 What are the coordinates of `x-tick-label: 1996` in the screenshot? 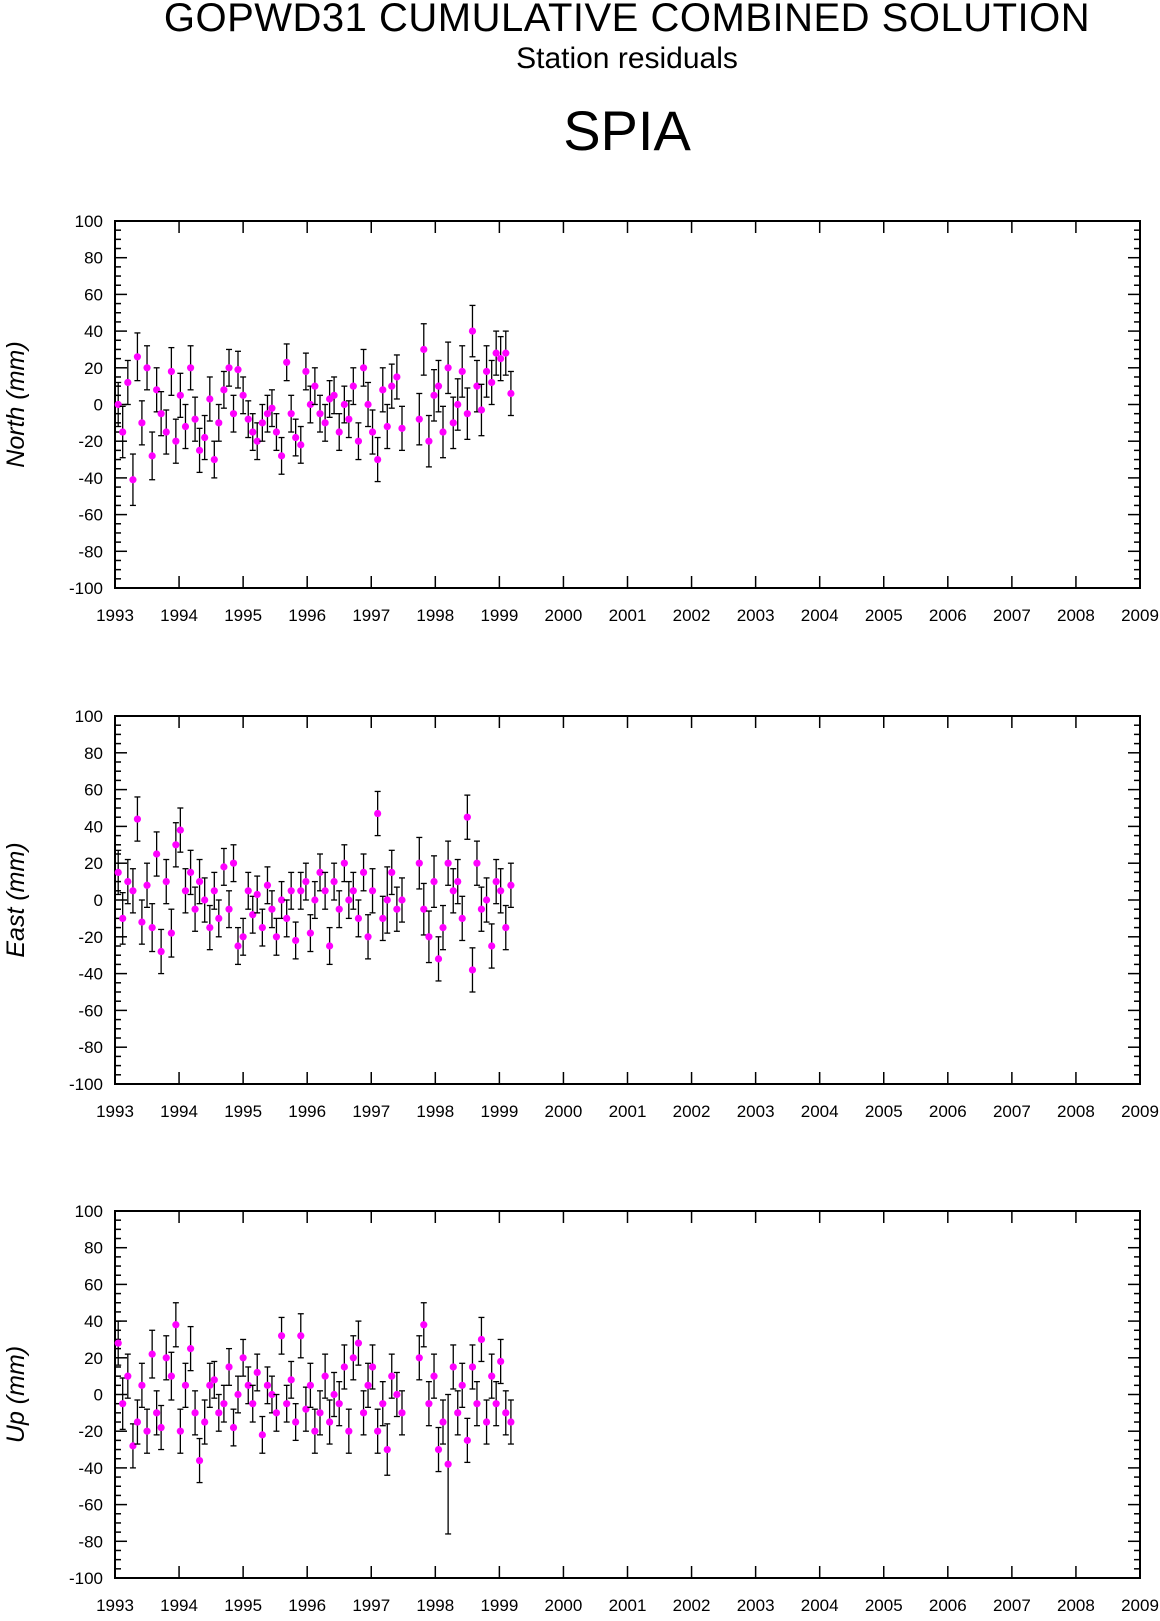 It's located at (307, 1605).